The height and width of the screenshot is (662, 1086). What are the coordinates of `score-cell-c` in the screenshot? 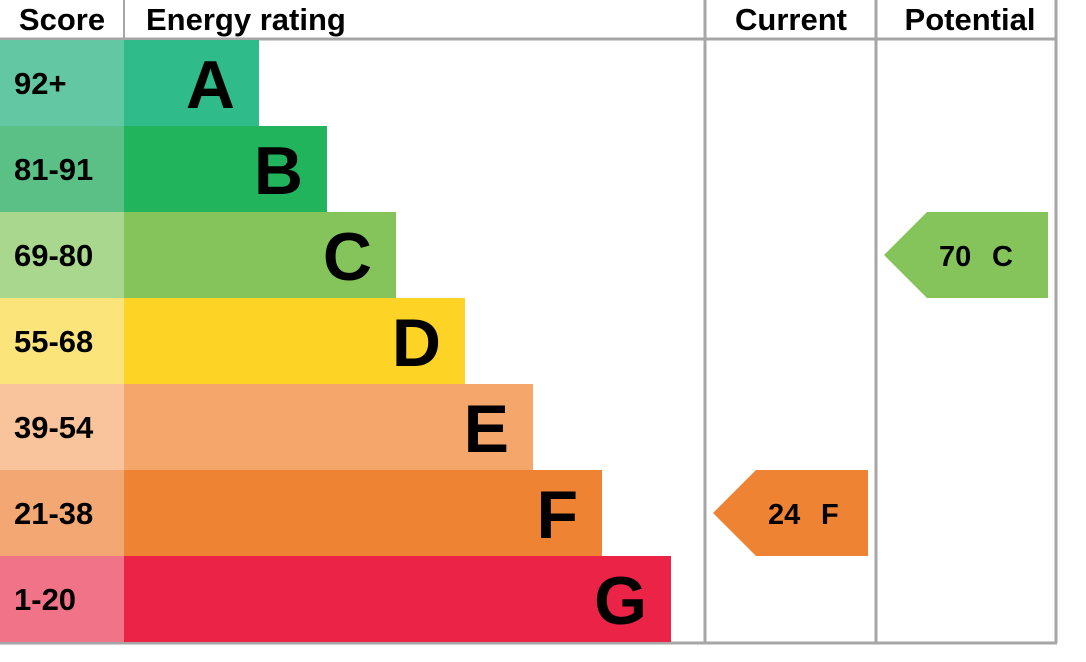 It's located at (62, 255).